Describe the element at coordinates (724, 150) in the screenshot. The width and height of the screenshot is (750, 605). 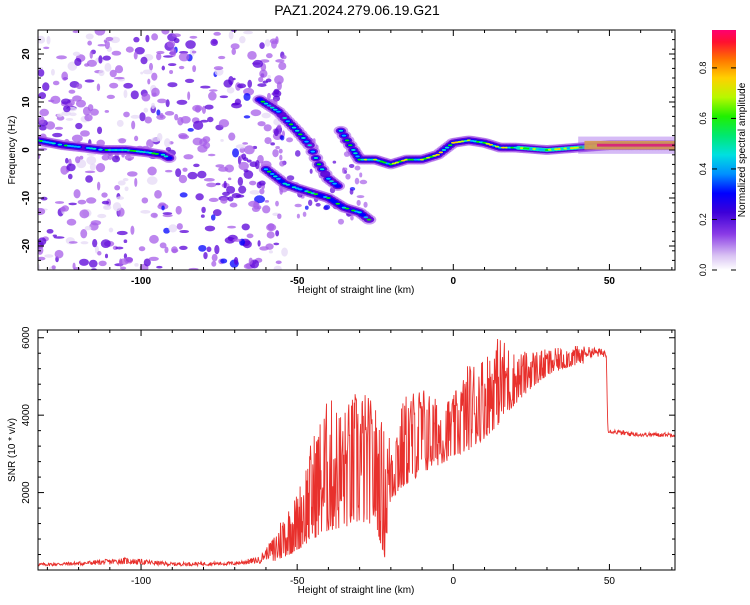
I see `colorbar-fill` at that location.